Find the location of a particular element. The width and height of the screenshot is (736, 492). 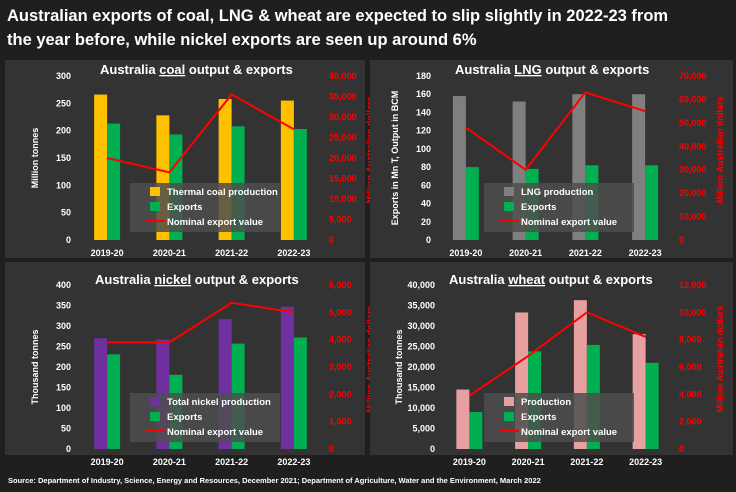

bar-lng-production is located at coordinates (459, 168).